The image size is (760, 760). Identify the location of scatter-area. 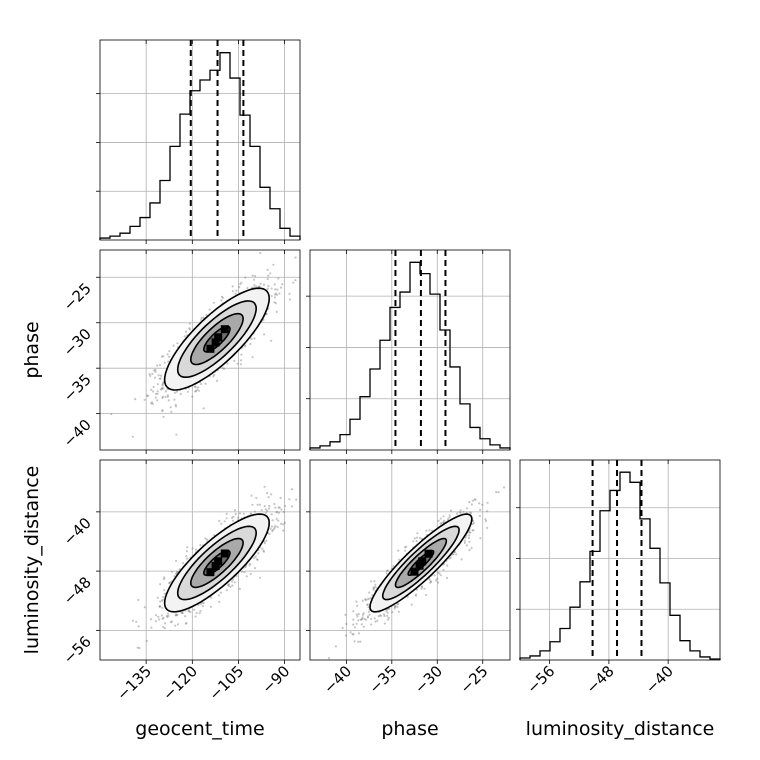
(416, 573).